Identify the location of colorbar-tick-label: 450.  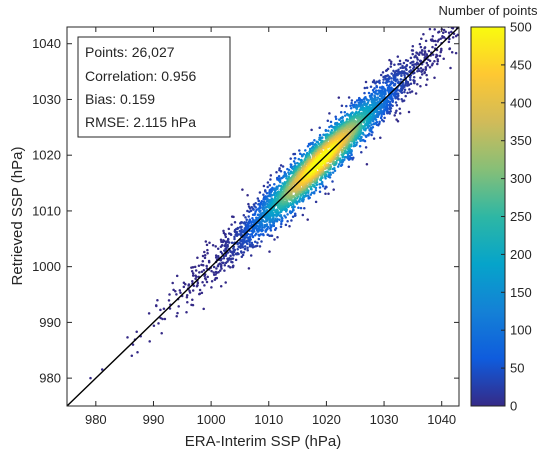
(521, 64).